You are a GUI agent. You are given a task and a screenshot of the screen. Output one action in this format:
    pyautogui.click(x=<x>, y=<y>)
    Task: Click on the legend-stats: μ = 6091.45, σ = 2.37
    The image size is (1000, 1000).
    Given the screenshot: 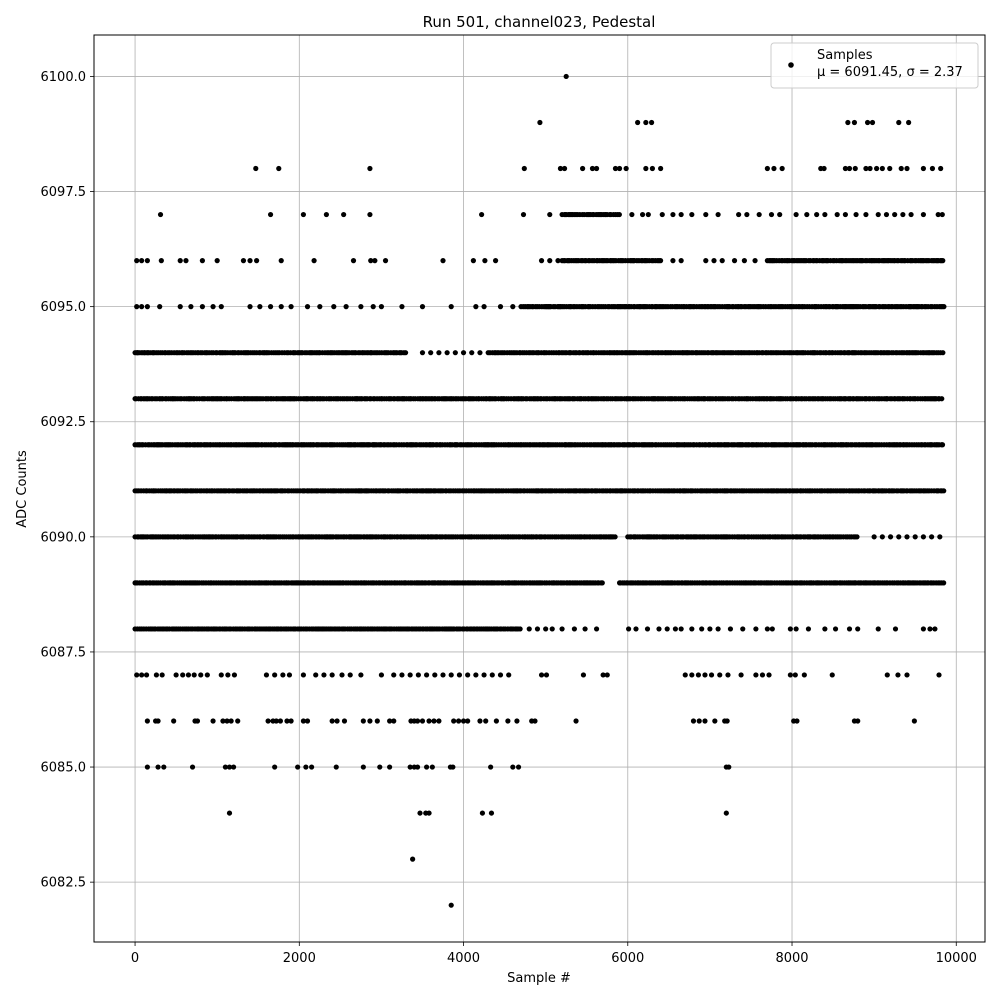 What is the action you would take?
    pyautogui.click(x=890, y=72)
    